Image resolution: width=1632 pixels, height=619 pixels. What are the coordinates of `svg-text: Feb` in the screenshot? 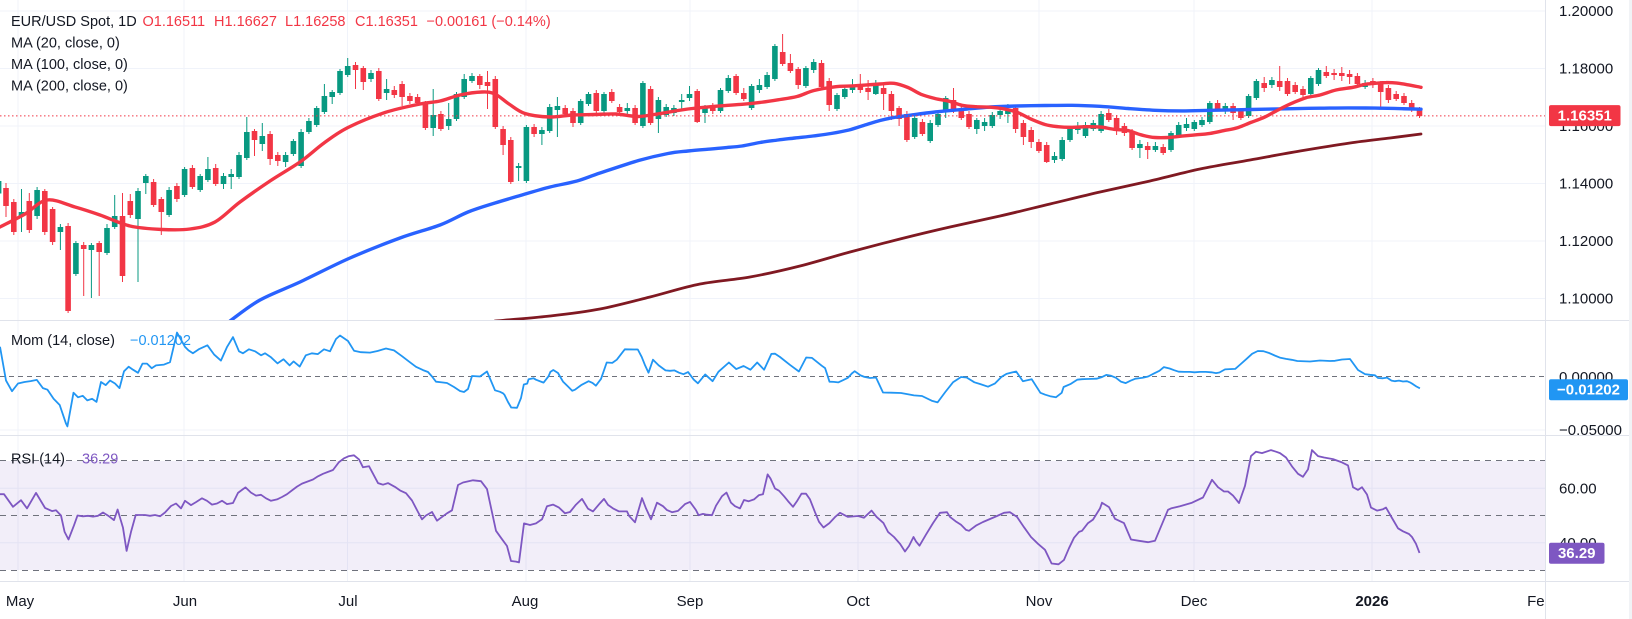 It's located at (1540, 601).